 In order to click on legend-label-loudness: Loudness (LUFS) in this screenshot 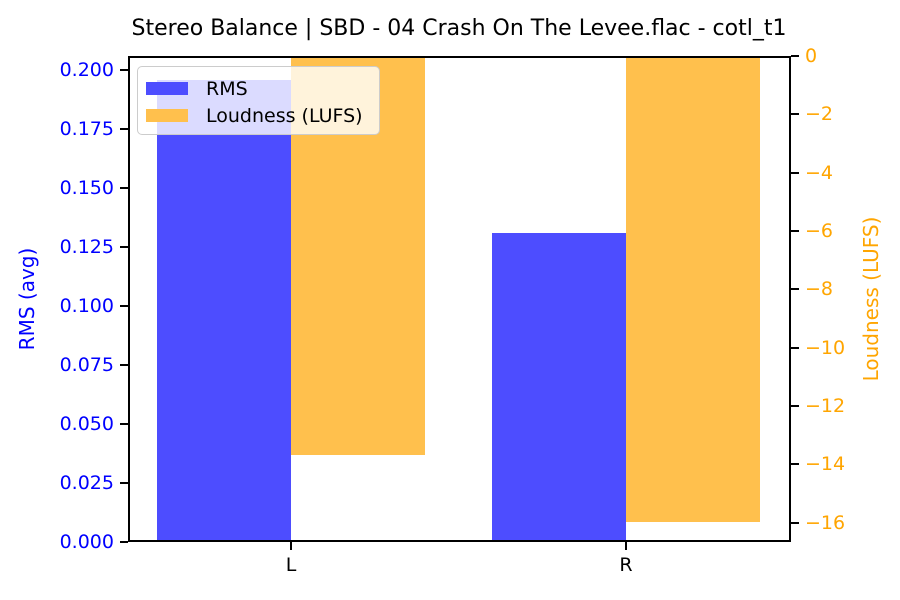, I will do `click(284, 115)`.